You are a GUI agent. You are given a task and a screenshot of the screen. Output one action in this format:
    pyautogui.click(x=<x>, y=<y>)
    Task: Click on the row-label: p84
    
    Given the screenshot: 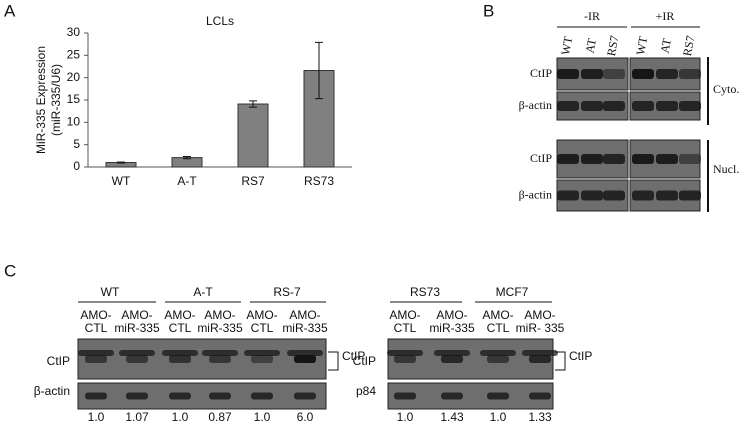 What is the action you would take?
    pyautogui.click(x=366, y=391)
    